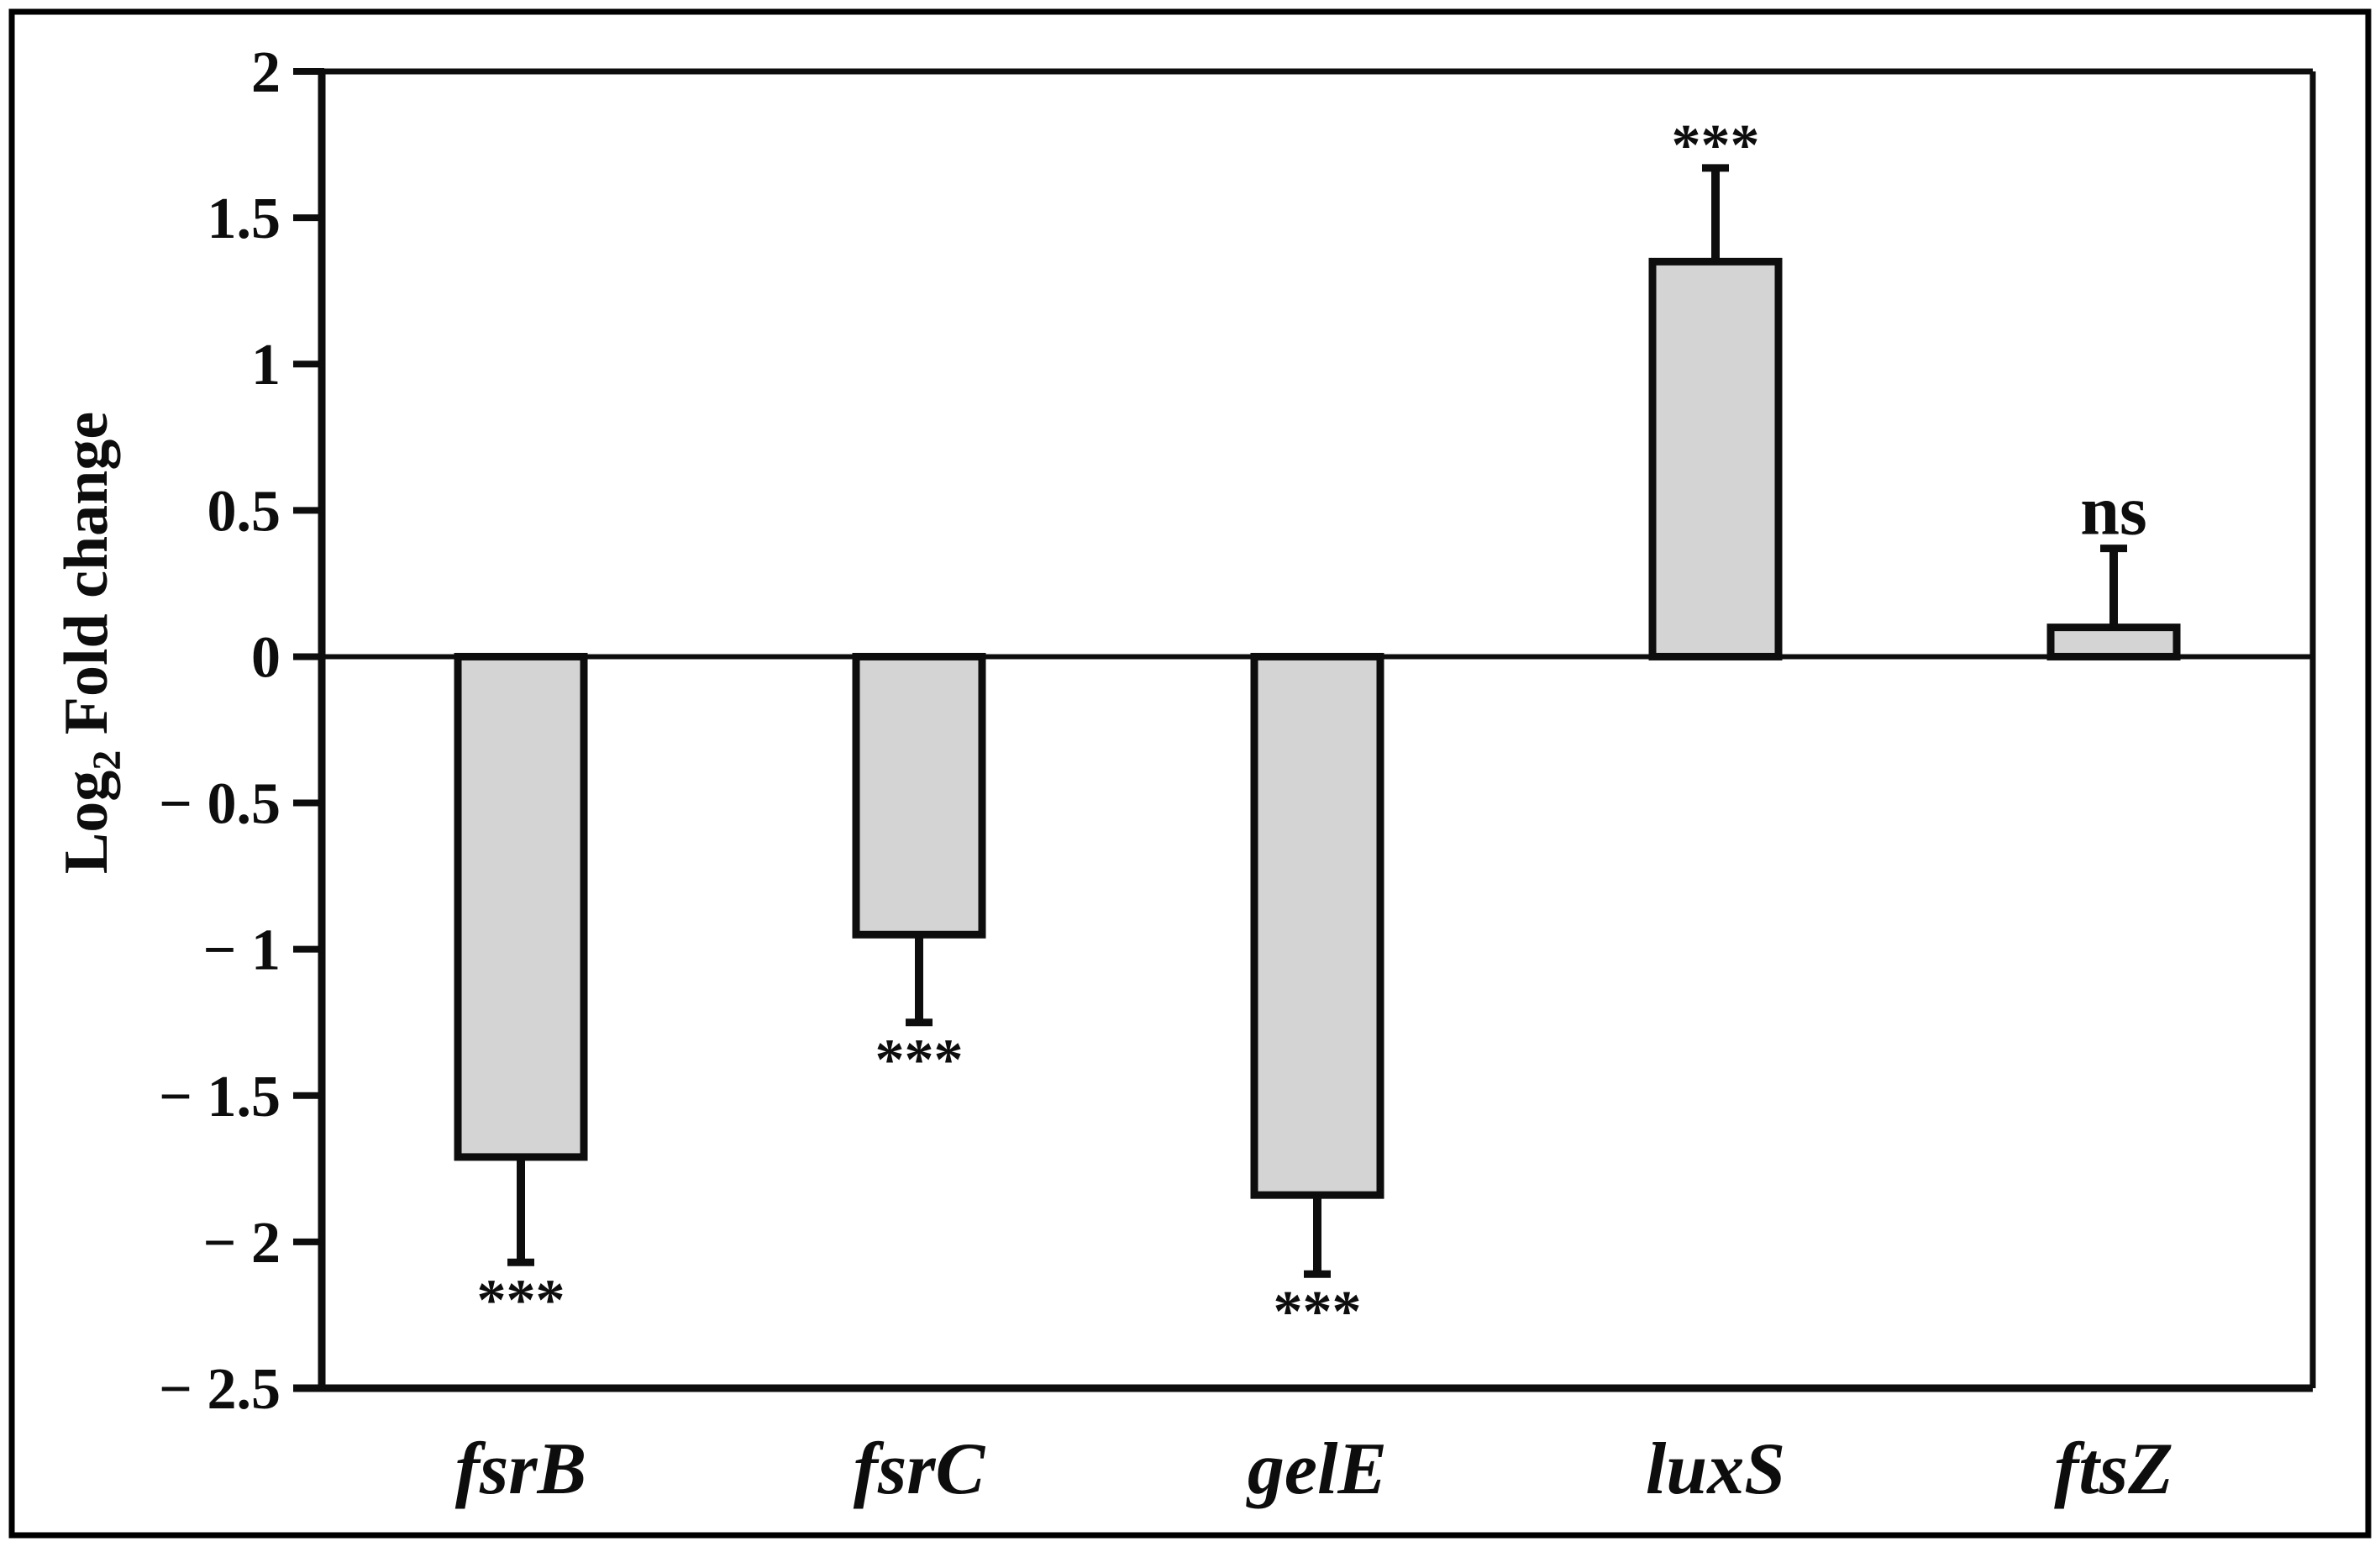 The width and height of the screenshot is (2380, 1547). I want to click on x-tick-label-fsrC: fsrC, so click(920, 1469).